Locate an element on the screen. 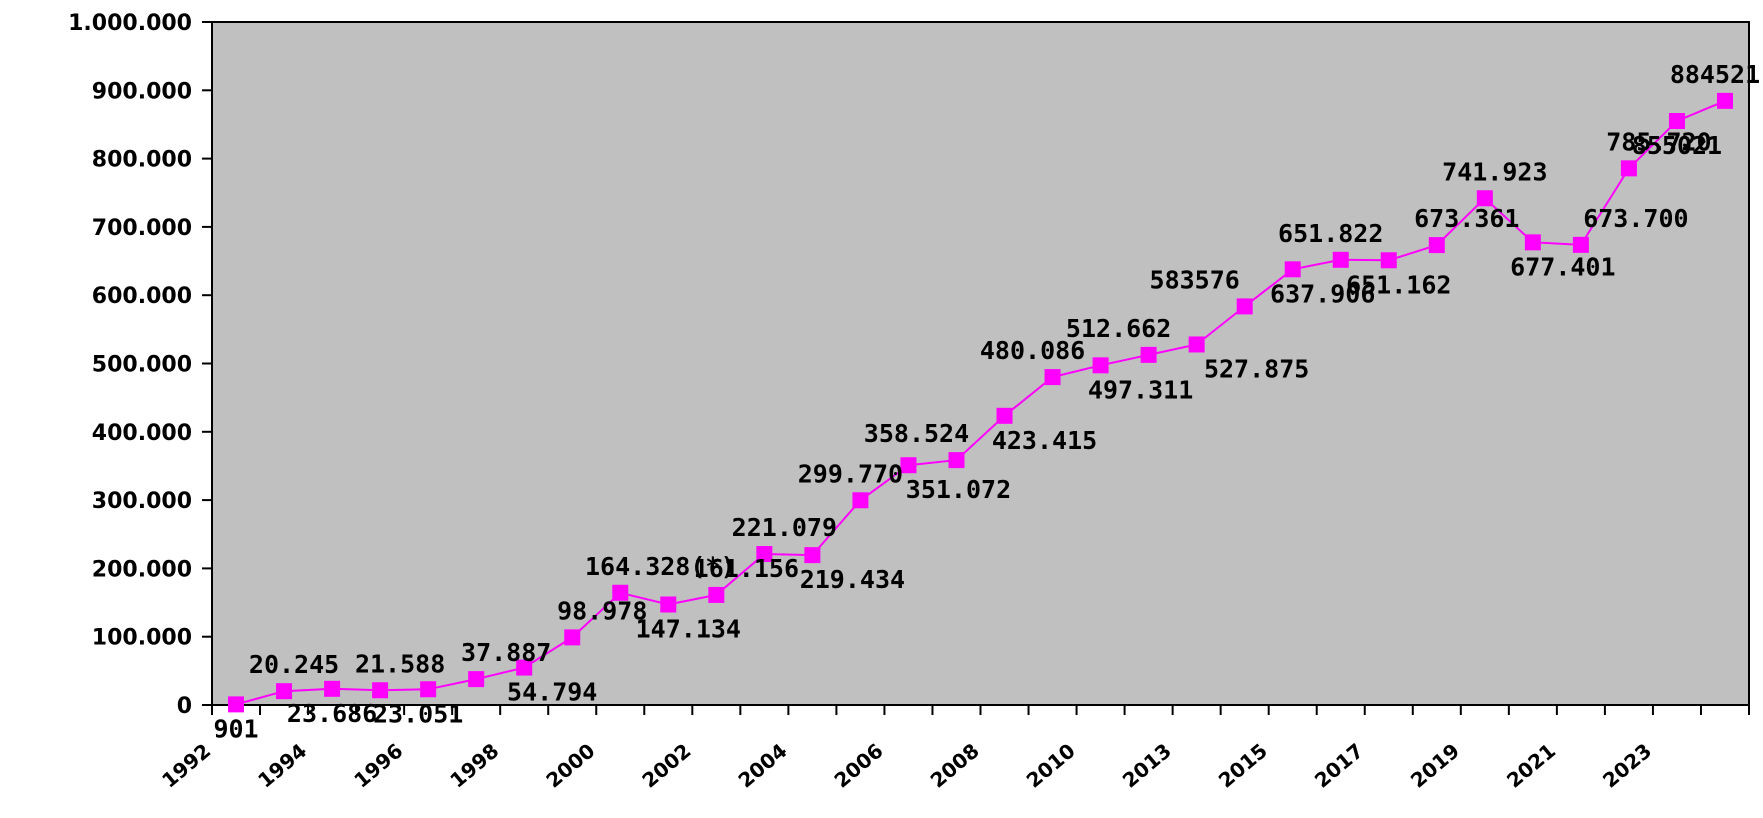  x-tick-label: 2017 is located at coordinates (1339, 765).